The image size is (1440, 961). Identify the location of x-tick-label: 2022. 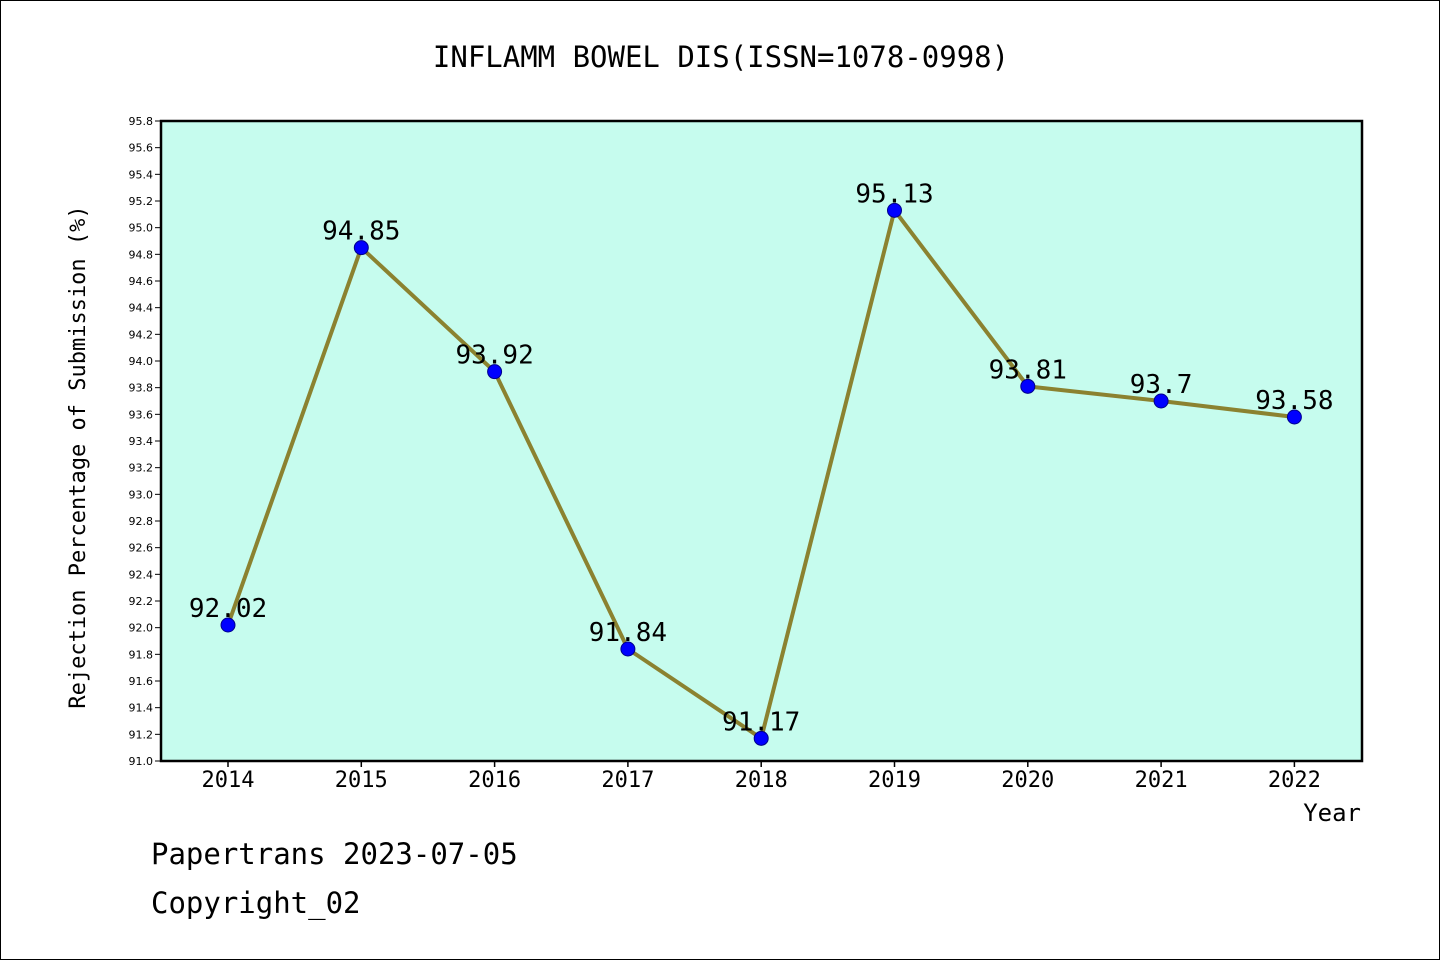
(1294, 780).